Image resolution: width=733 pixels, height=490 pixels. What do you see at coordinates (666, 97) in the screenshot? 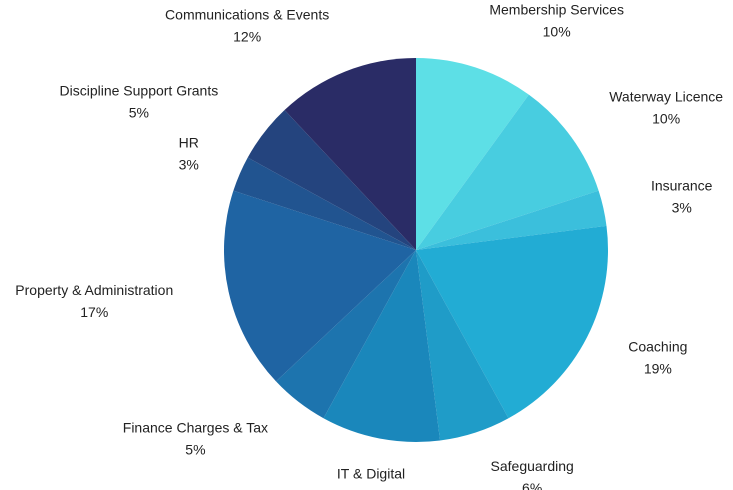
I see `slice-label: Waterway Licence` at bounding box center [666, 97].